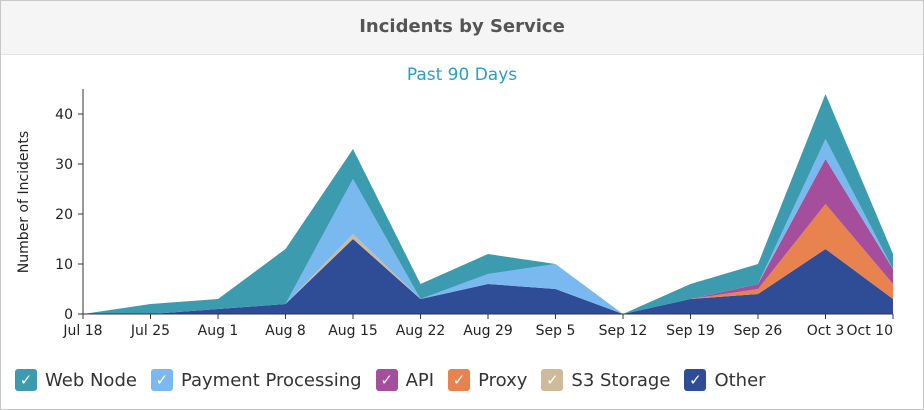 Image resolution: width=924 pixels, height=410 pixels. What do you see at coordinates (285, 331) in the screenshot?
I see `x-tick-label: Aug 8` at bounding box center [285, 331].